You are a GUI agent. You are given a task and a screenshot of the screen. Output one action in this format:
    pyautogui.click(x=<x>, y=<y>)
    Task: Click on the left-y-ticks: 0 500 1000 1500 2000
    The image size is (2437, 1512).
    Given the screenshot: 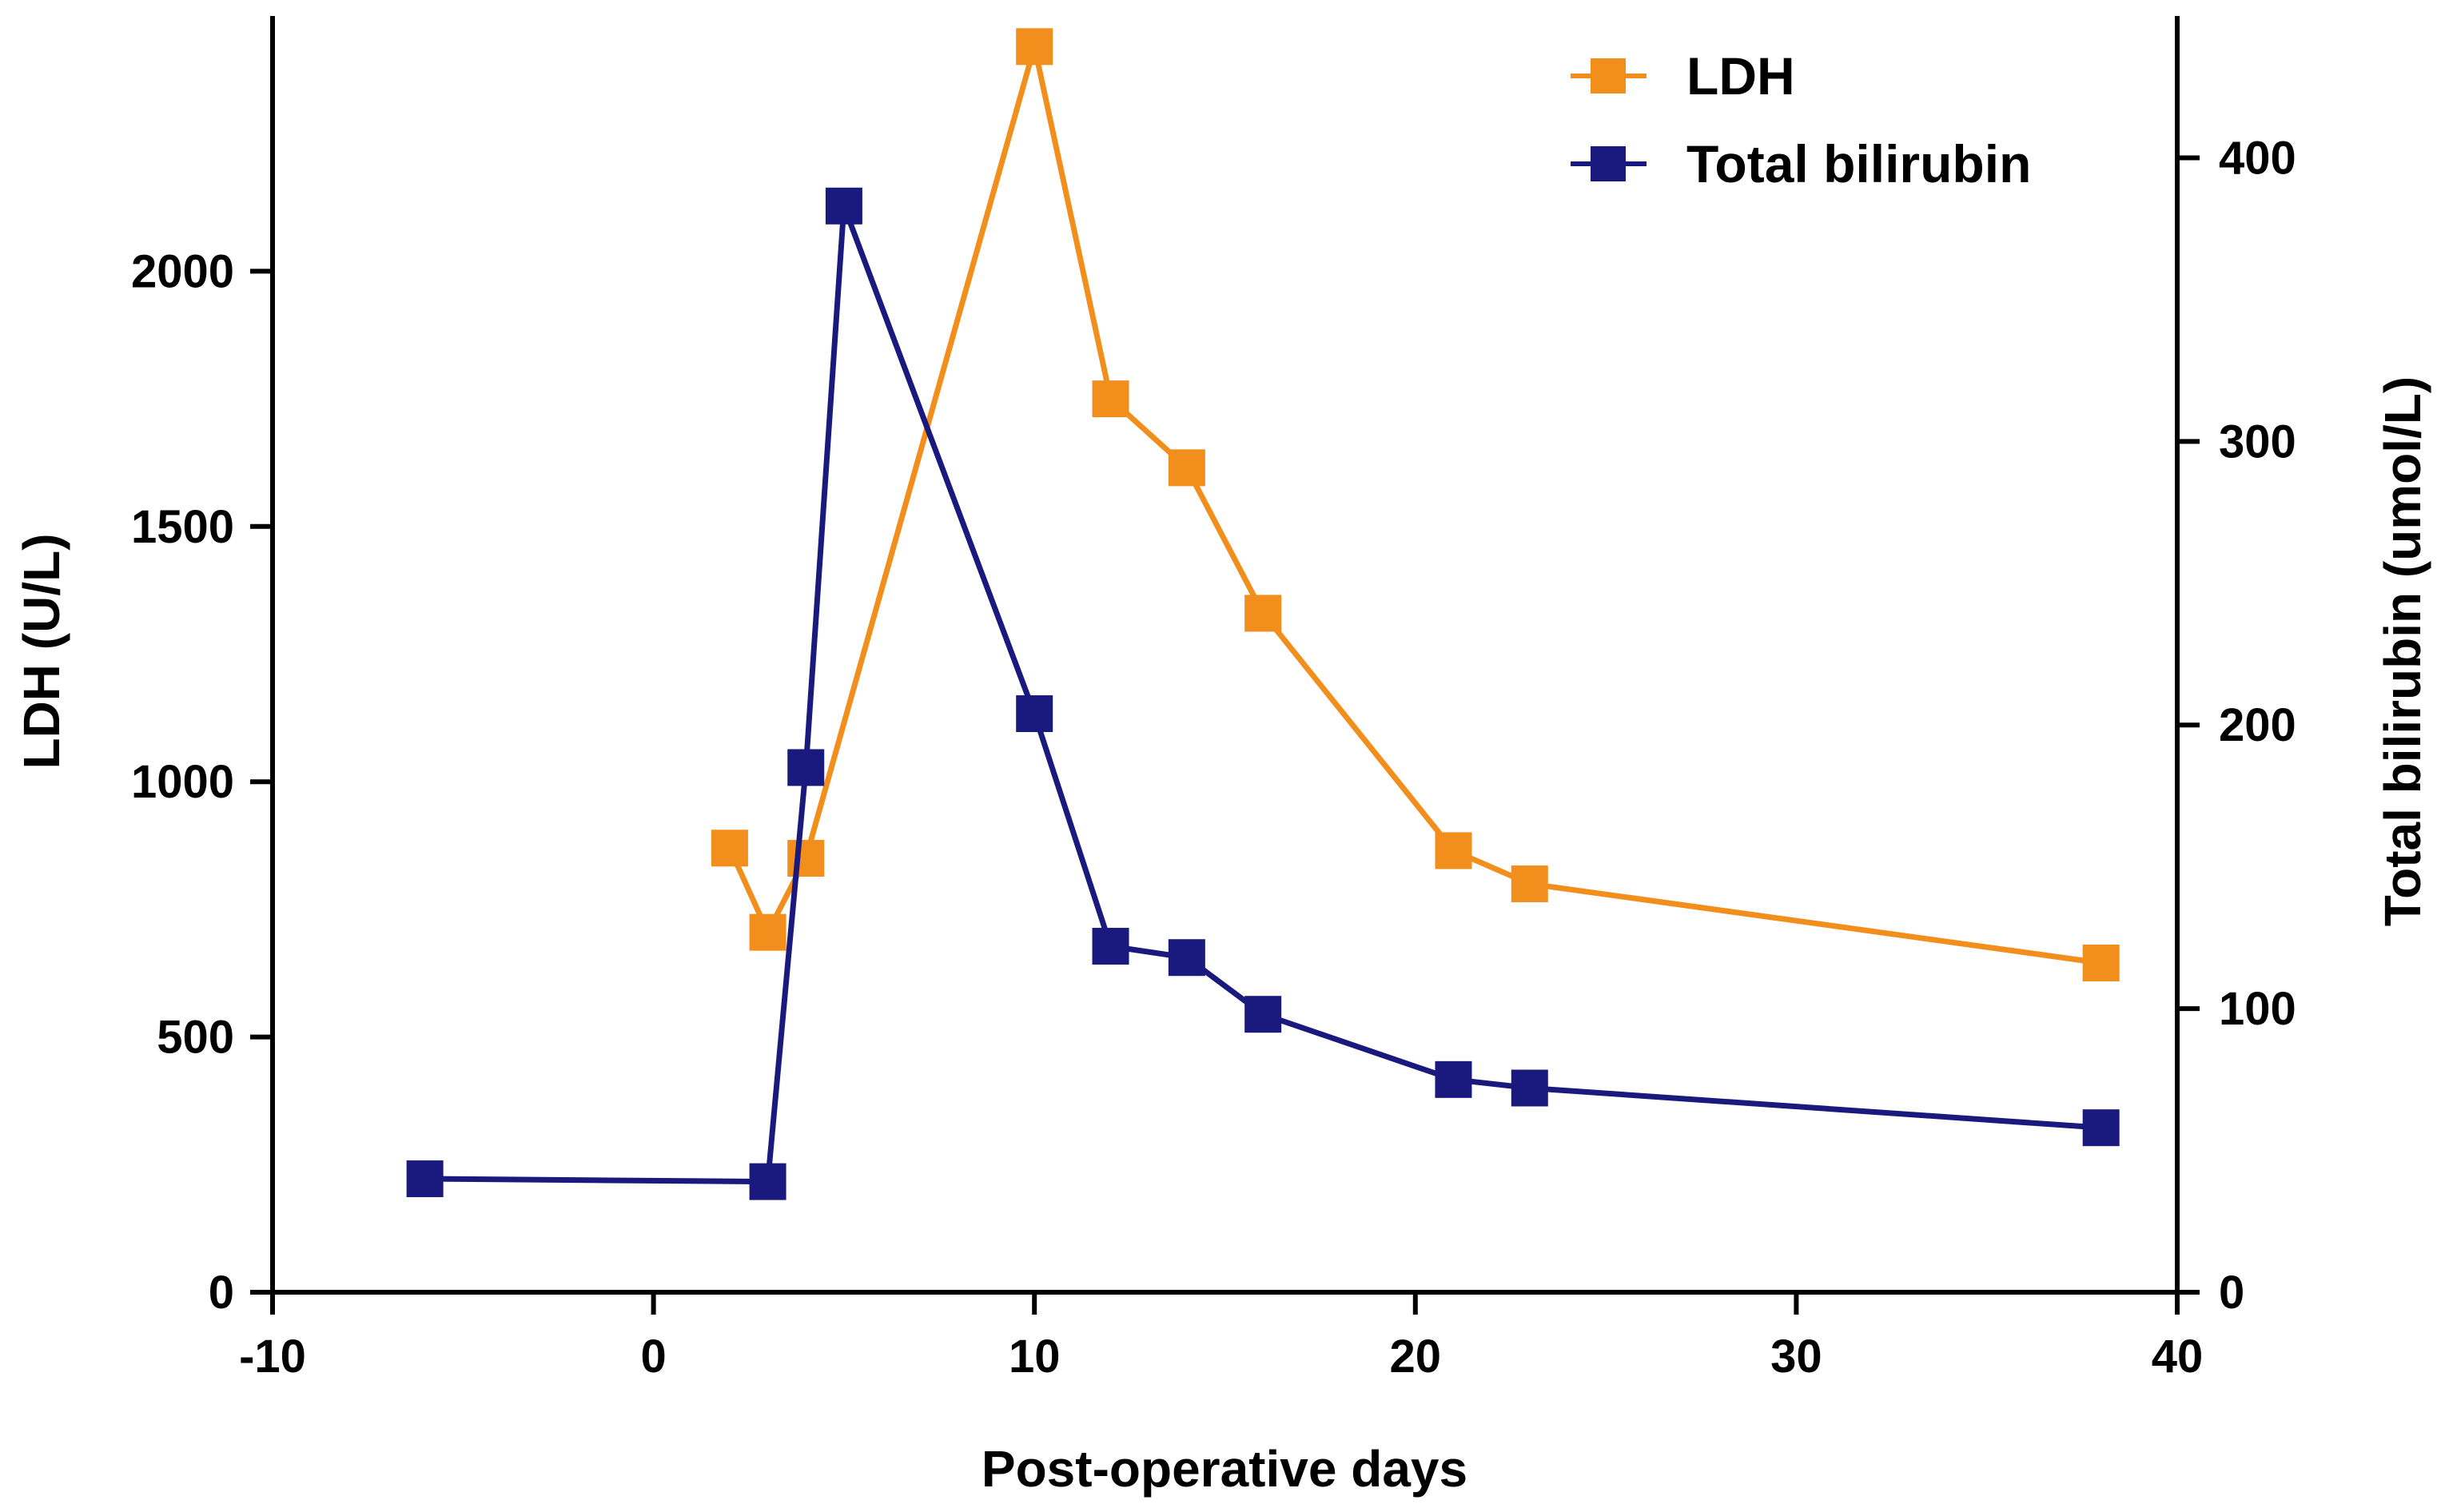 What is the action you would take?
    pyautogui.click(x=202, y=782)
    